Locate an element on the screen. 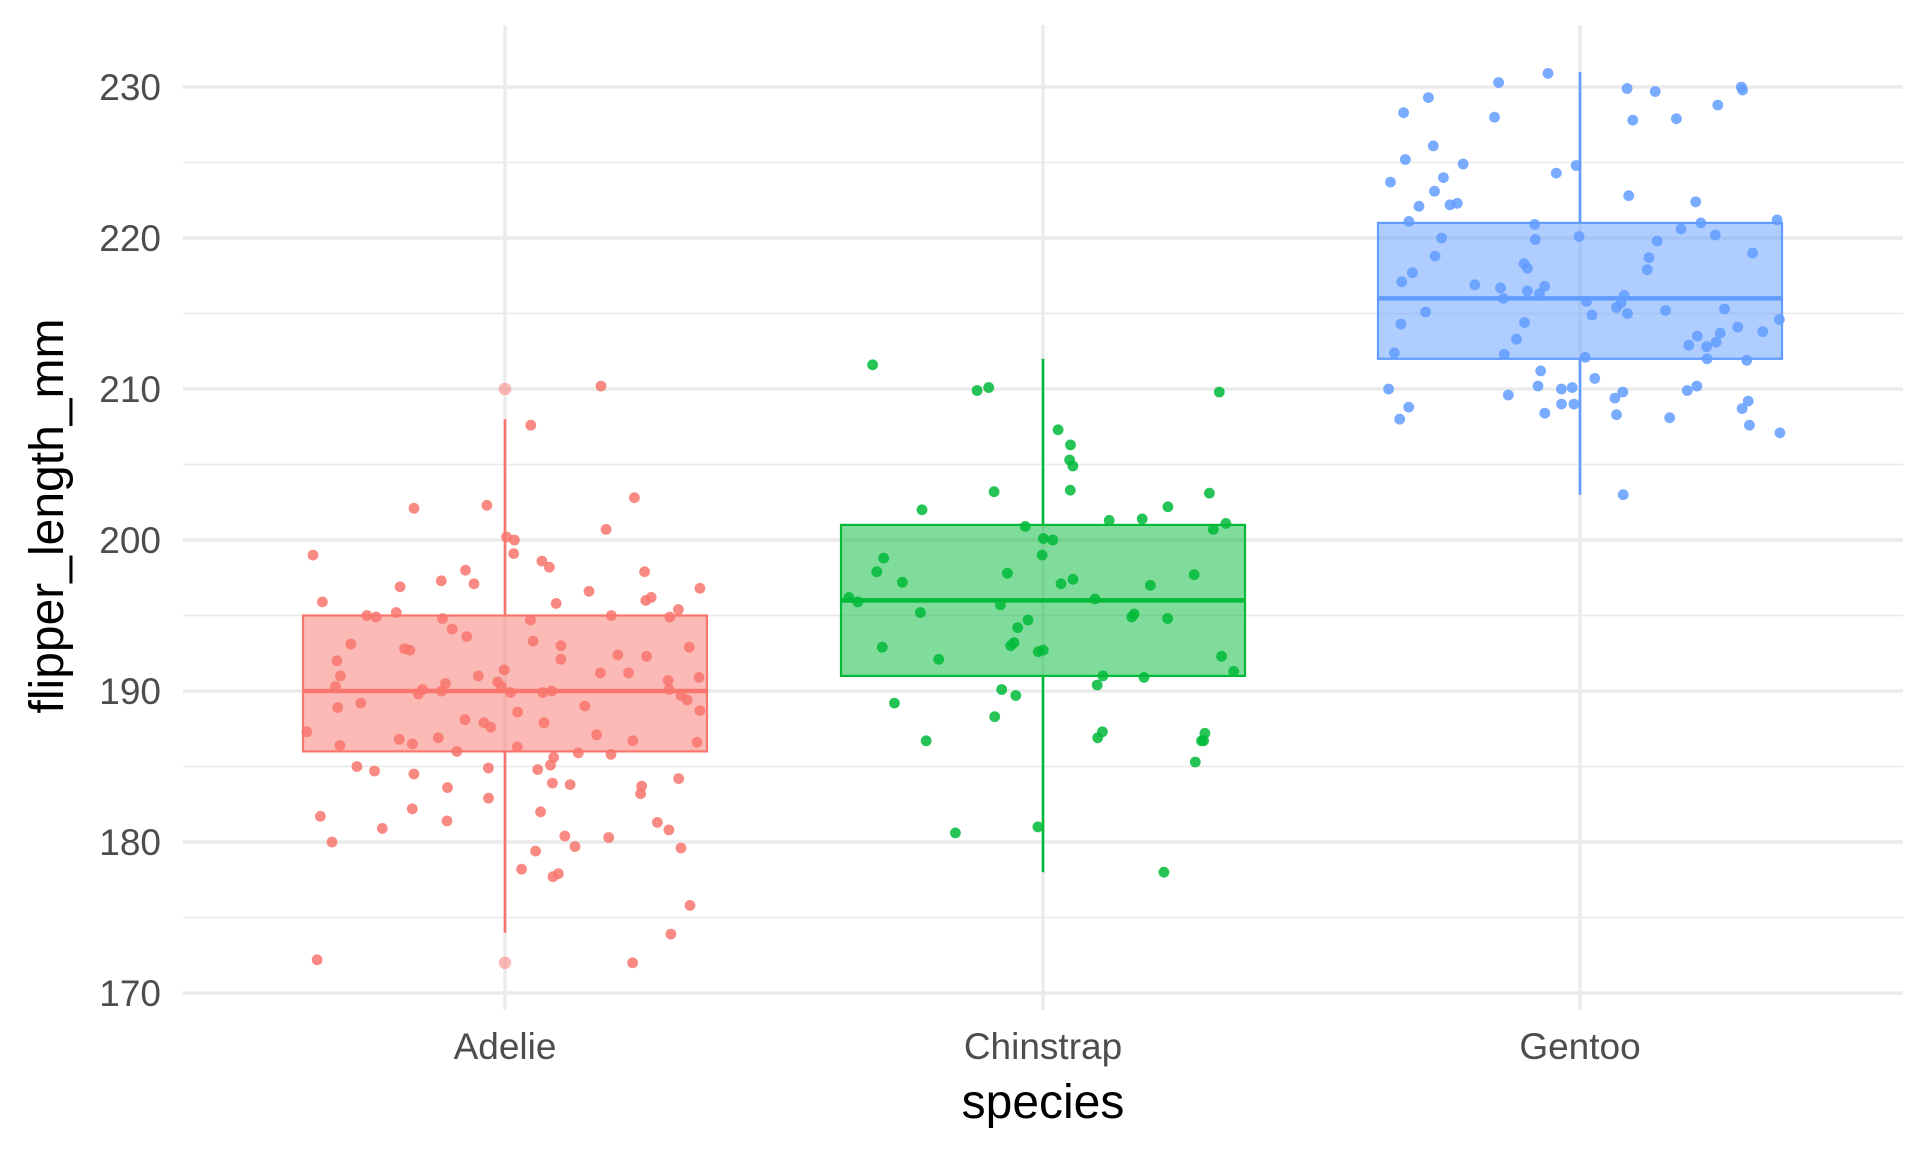  x-tick-label: Adelie is located at coordinates (505, 1046).